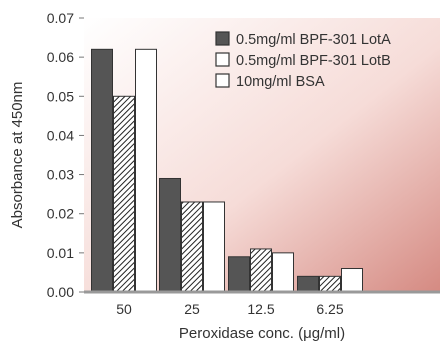  Describe the element at coordinates (60, 292) in the screenshot. I see `y-tick-label: 0.00` at that location.